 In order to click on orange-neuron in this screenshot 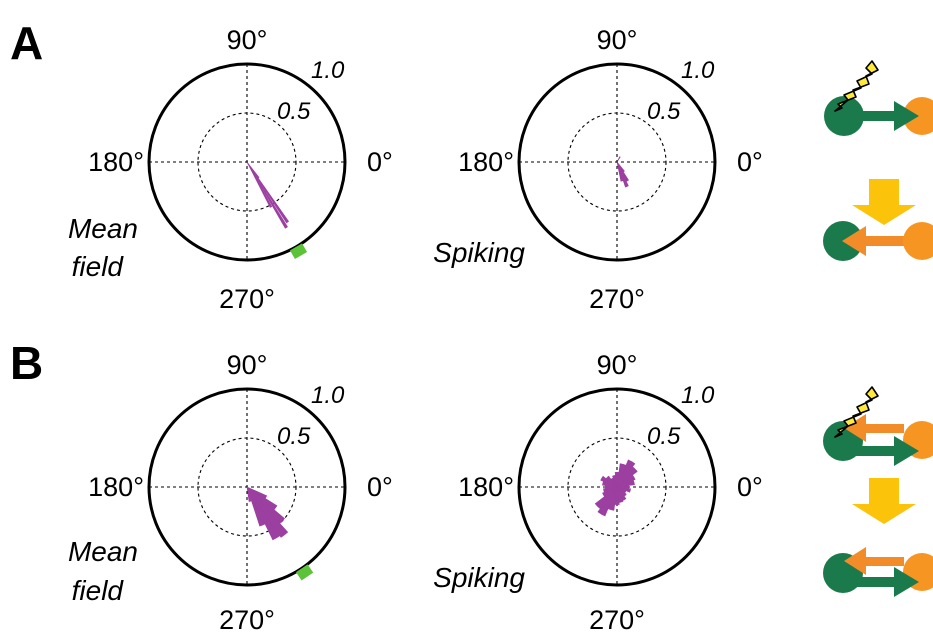, I will do `click(918, 241)`.